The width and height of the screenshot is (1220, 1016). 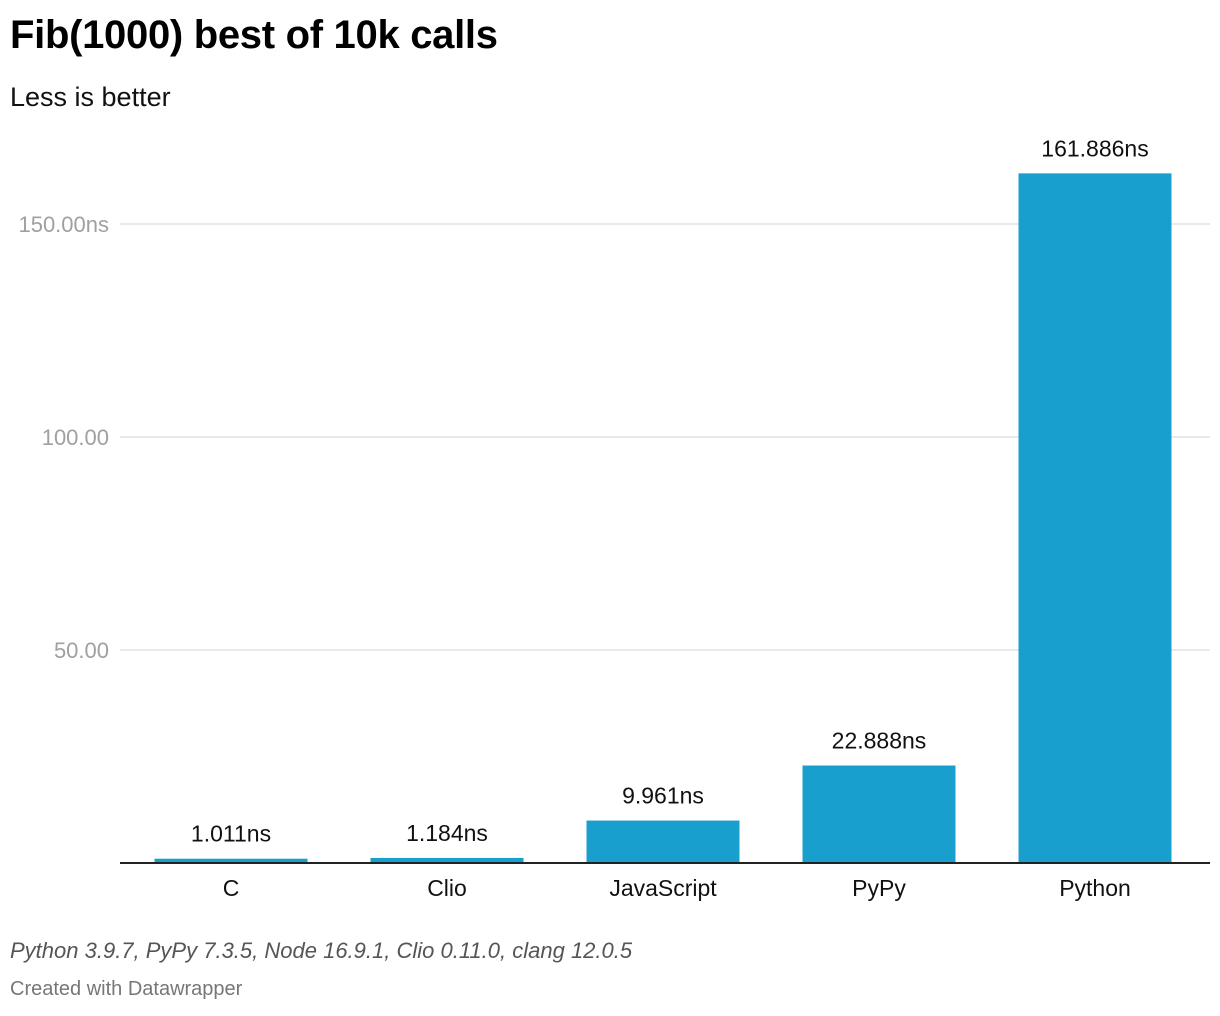 I want to click on chart-title: Fib(1000) best of 10k calls, so click(x=254, y=35).